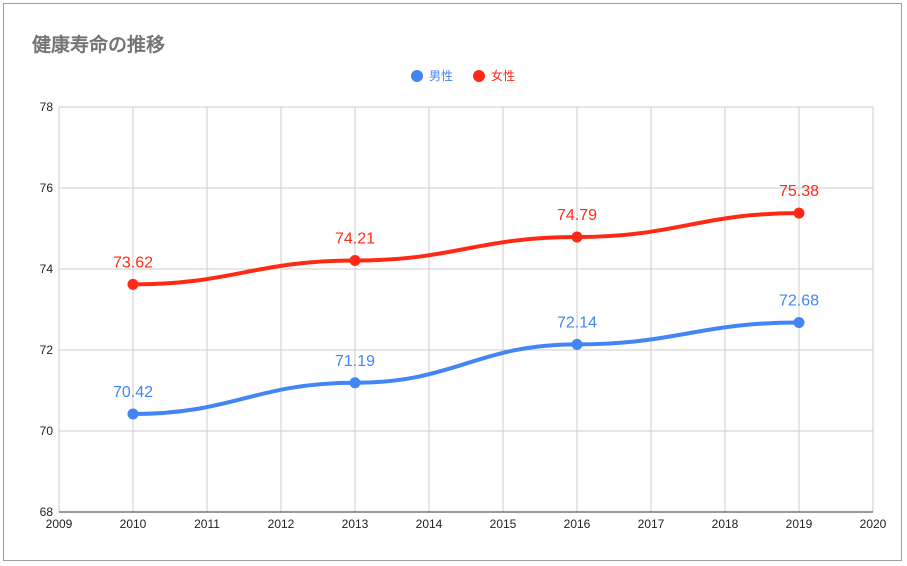  Describe the element at coordinates (799, 300) in the screenshot. I see `data-label: 72.68` at that location.